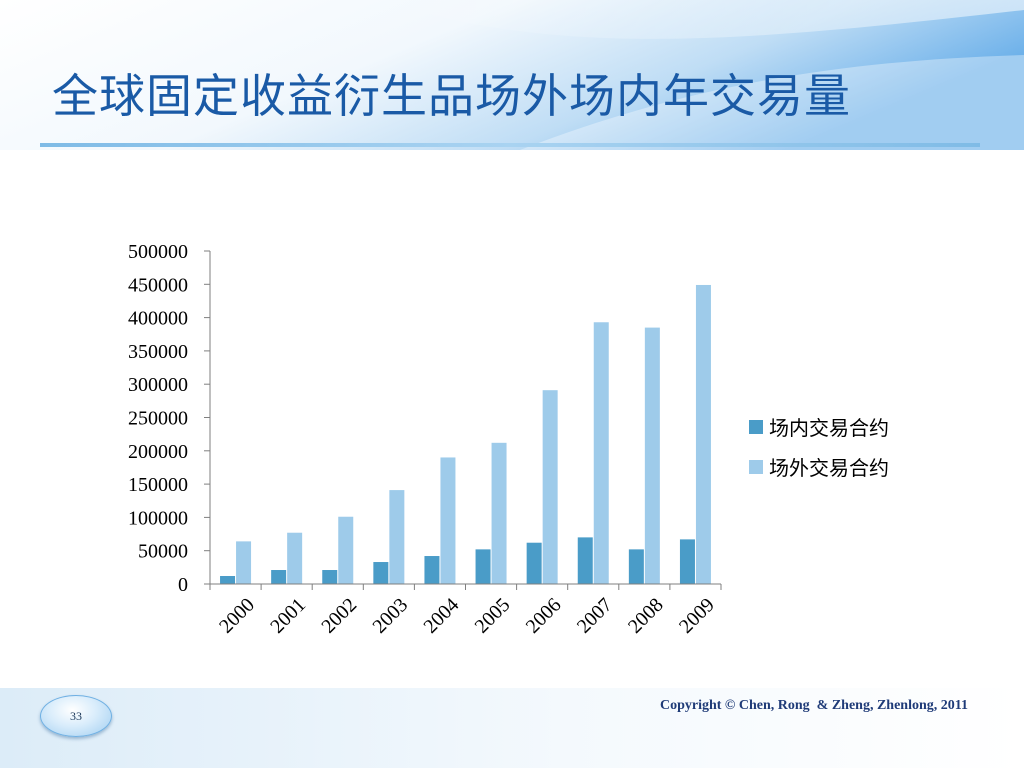  What do you see at coordinates (397, 537) in the screenshot?
I see `bar-otc-2003` at bounding box center [397, 537].